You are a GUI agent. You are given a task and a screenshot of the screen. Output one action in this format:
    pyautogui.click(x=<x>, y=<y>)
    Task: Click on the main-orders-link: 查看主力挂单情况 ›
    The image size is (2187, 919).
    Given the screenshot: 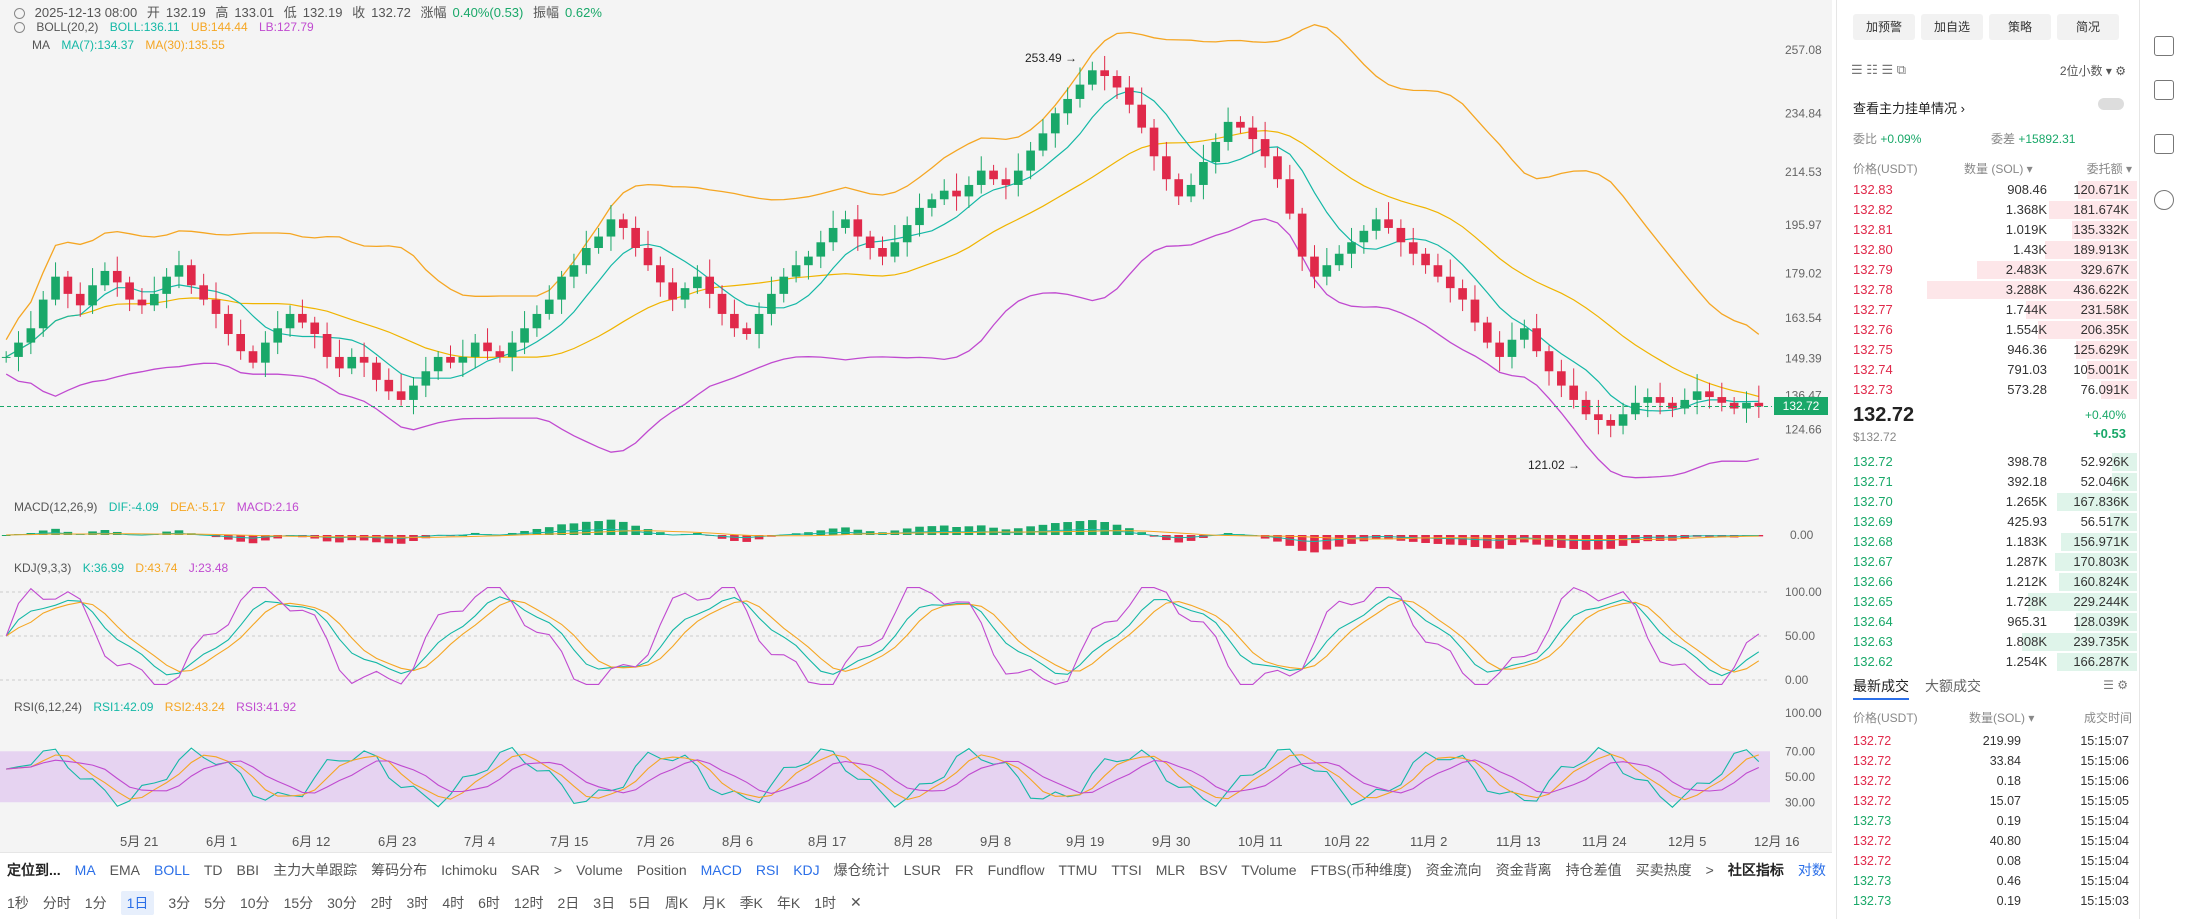 What is the action you would take?
    pyautogui.click(x=1909, y=108)
    